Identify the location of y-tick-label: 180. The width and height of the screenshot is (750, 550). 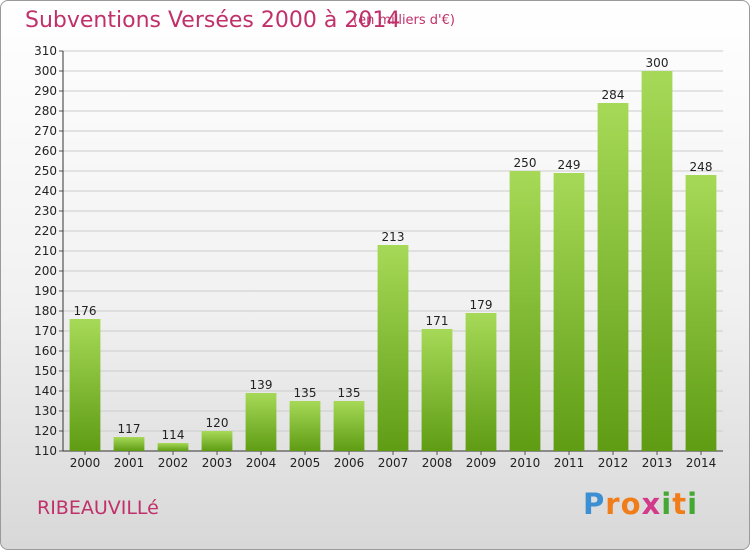
(45, 311).